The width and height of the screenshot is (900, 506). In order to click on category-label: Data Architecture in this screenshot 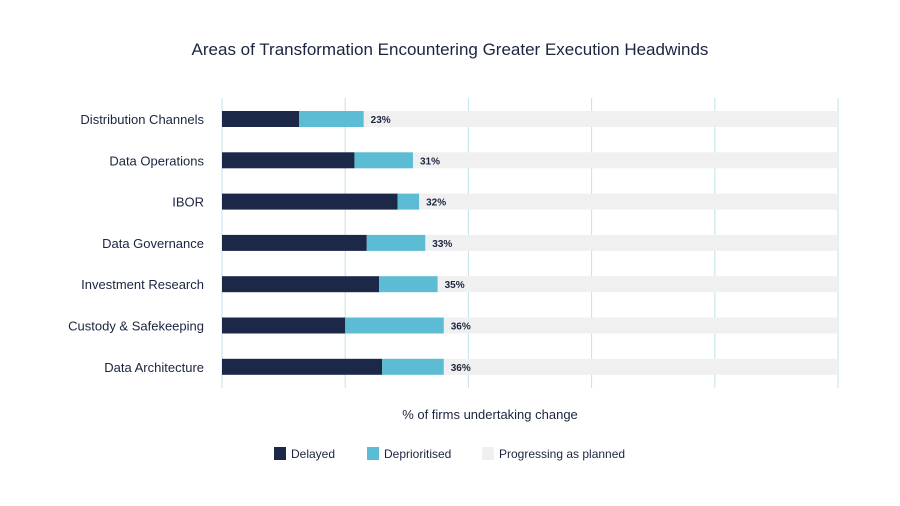, I will do `click(154, 367)`.